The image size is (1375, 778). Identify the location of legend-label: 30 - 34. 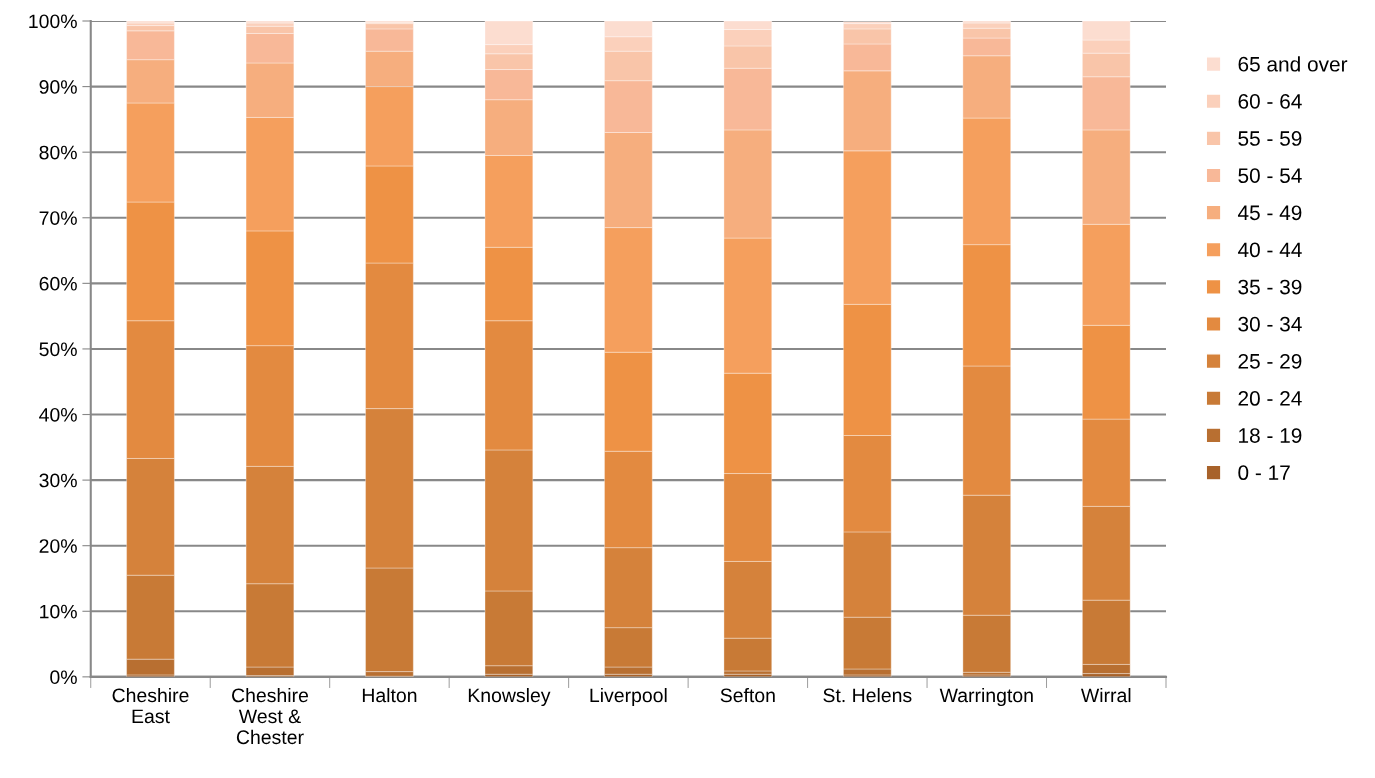
(1270, 324).